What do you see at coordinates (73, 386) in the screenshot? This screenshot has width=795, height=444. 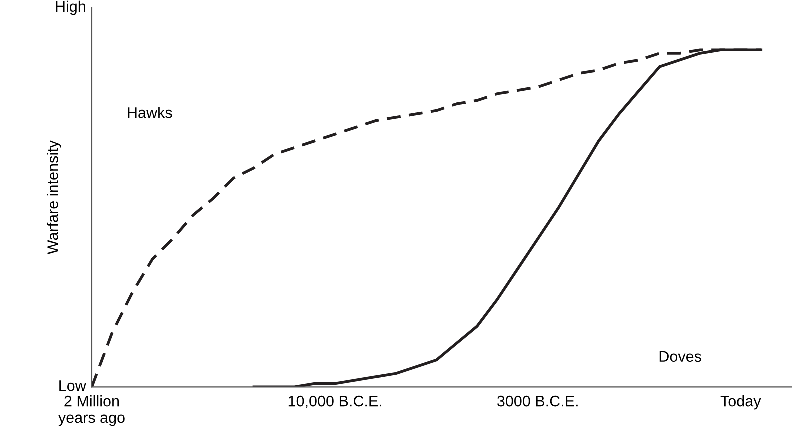 I see `text: Low` at bounding box center [73, 386].